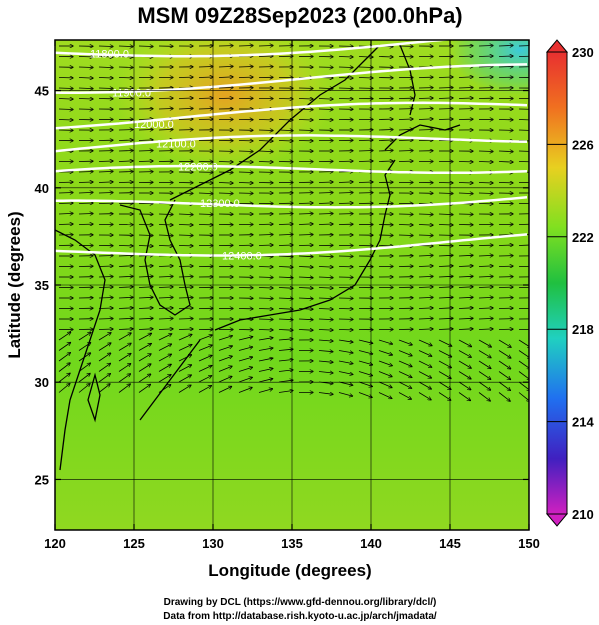 The width and height of the screenshot is (599, 625). Describe the element at coordinates (489, 67) in the screenshot. I see `cool-region` at that location.